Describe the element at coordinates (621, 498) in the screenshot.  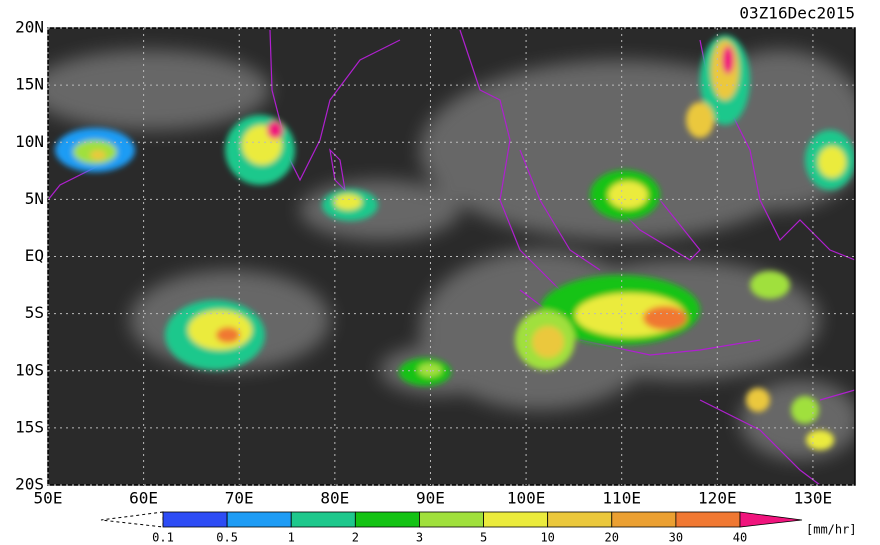
I see `x-tick-label: 110E` at that location.